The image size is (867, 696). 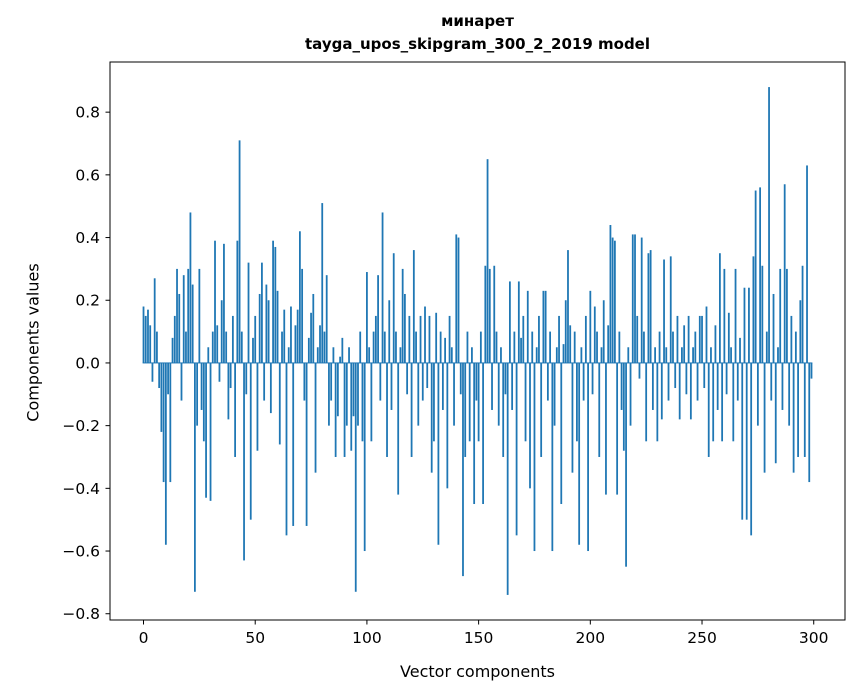 I want to click on svg-text: 0.6, so click(x=87, y=175).